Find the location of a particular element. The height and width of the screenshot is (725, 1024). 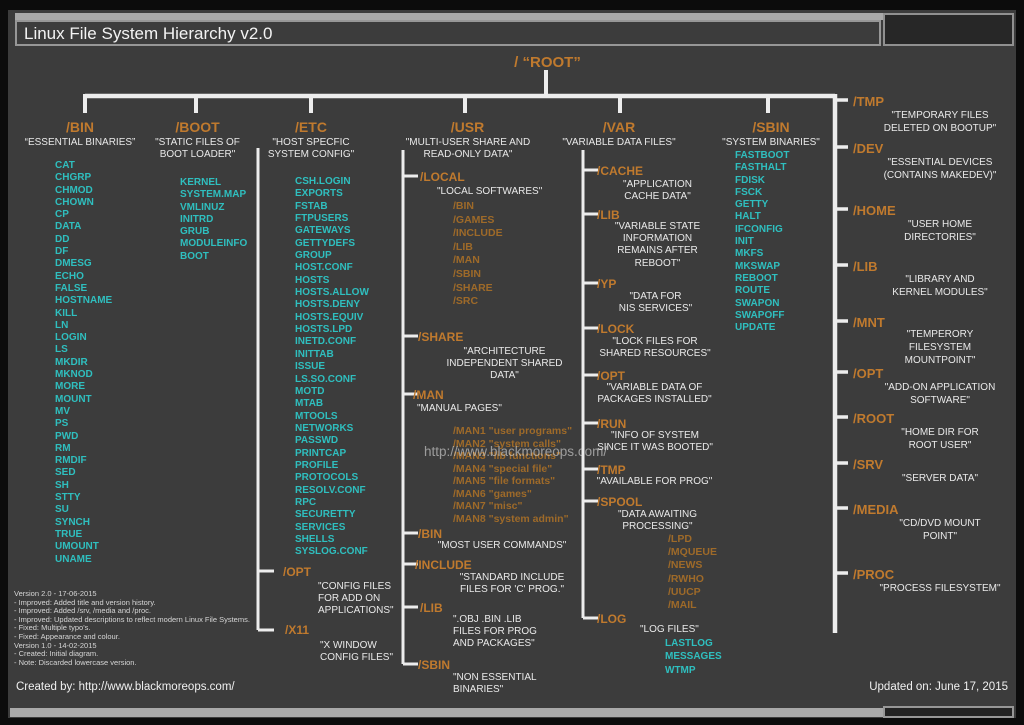

dir-bin: /BIN is located at coordinates (80, 127).